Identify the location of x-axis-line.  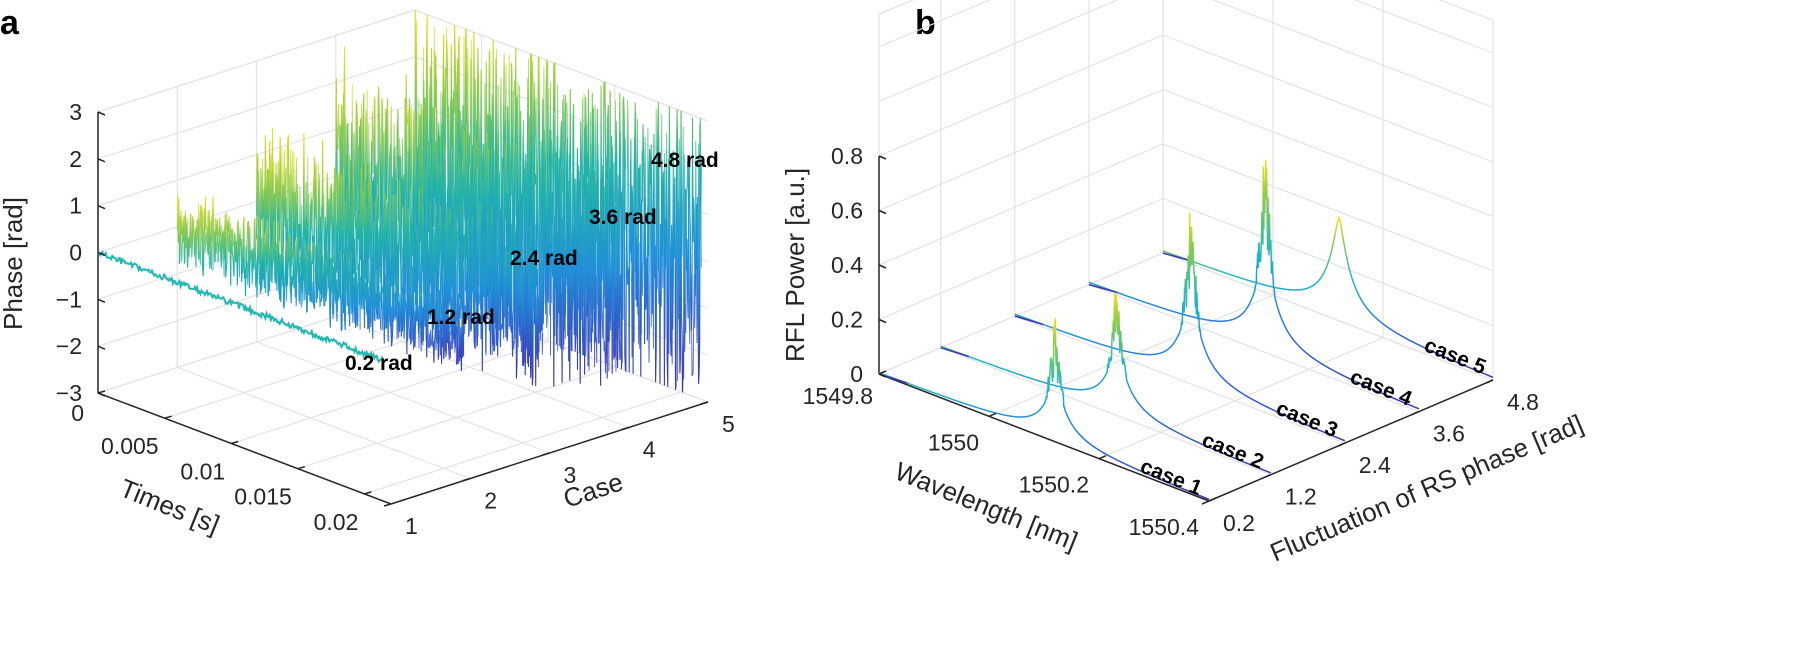
(1044, 437).